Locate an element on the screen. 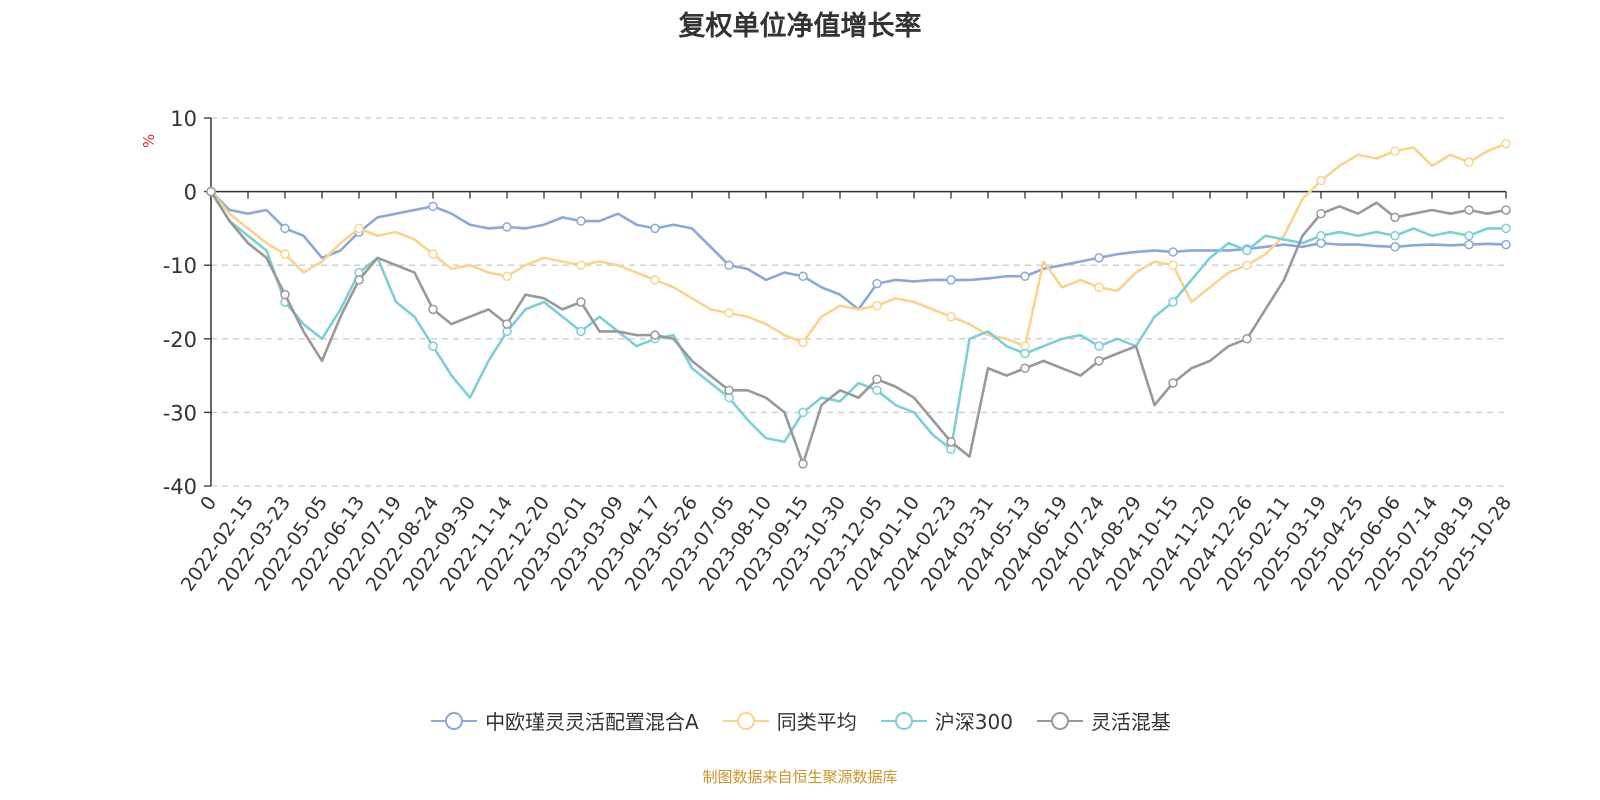  legend: 中欧瑾灵灵活配置混合A 同类平均 沪深300 灵活混基 is located at coordinates (800, 720).